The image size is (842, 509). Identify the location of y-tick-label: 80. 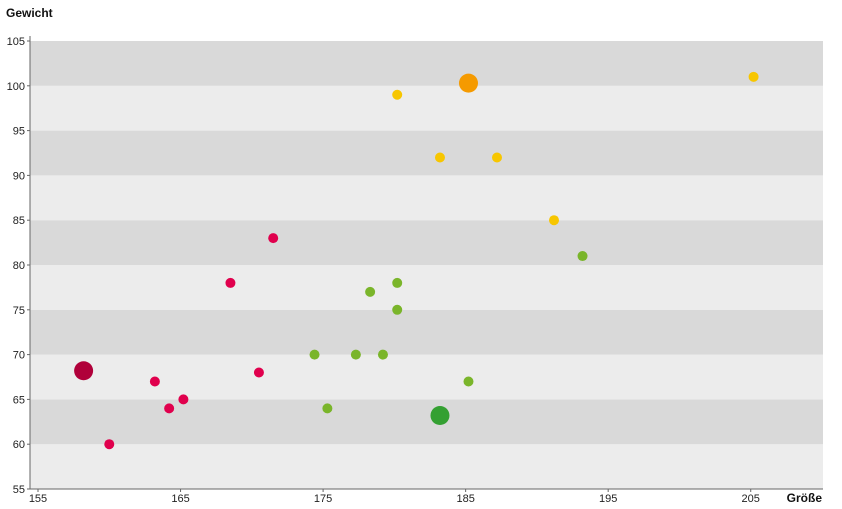
(19, 266).